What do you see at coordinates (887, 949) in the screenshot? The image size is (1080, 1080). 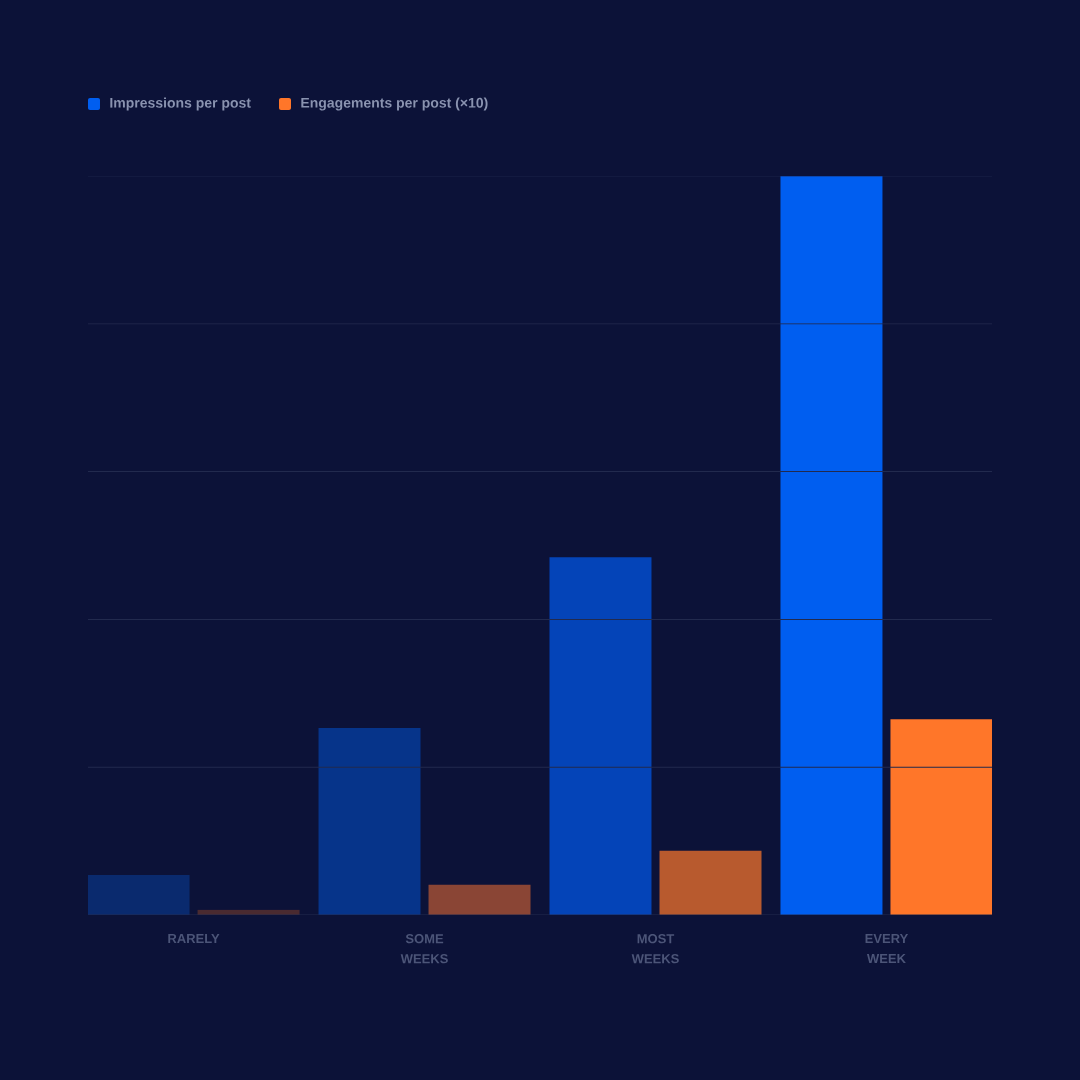 I see `x-tick-label: EVERY WEEK` at bounding box center [887, 949].